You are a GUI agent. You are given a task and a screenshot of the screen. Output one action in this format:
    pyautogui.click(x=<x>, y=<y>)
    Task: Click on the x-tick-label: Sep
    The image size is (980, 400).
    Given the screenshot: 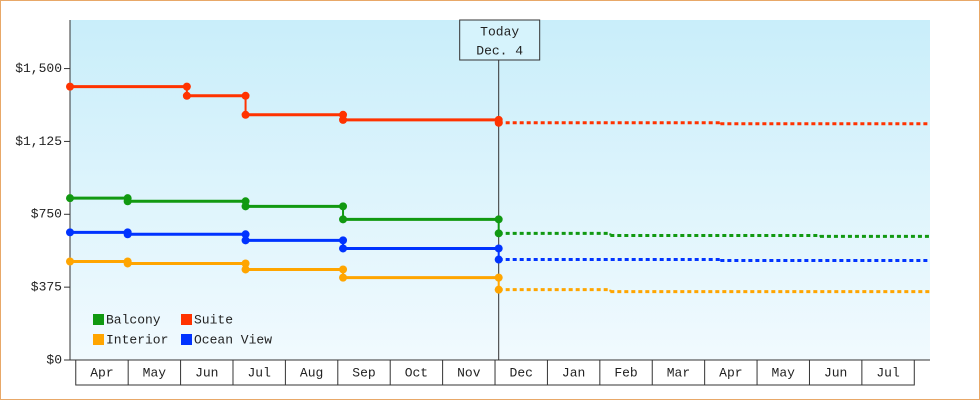 What is the action you would take?
    pyautogui.click(x=363, y=372)
    